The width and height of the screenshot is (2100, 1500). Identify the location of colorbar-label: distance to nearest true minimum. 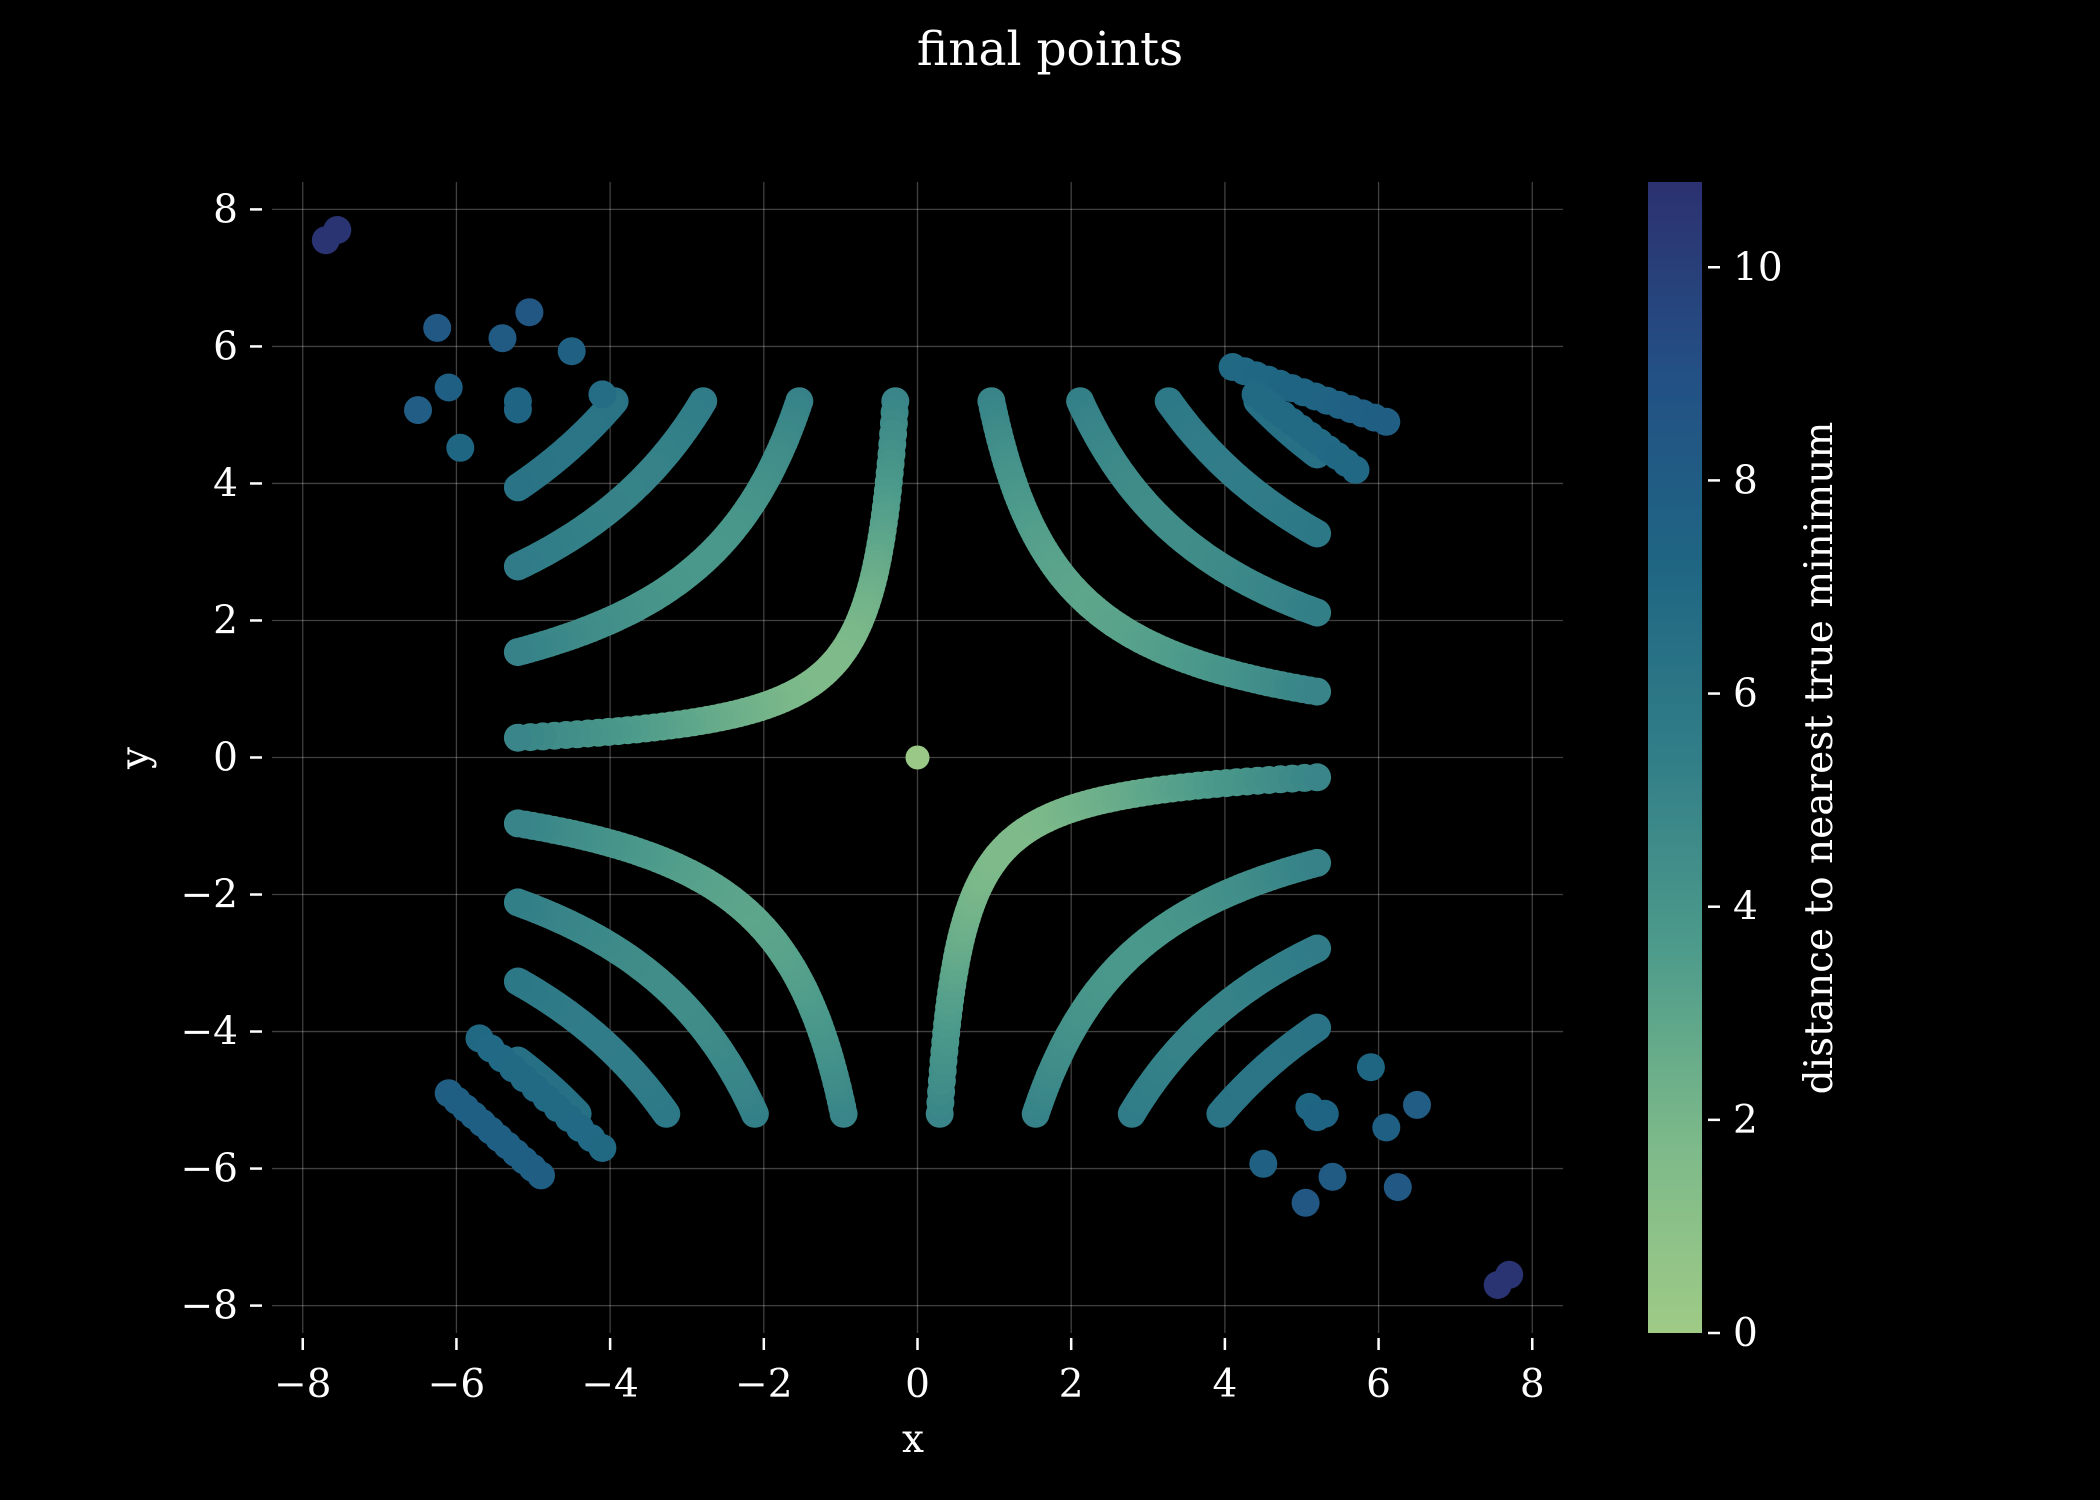
(1819, 758).